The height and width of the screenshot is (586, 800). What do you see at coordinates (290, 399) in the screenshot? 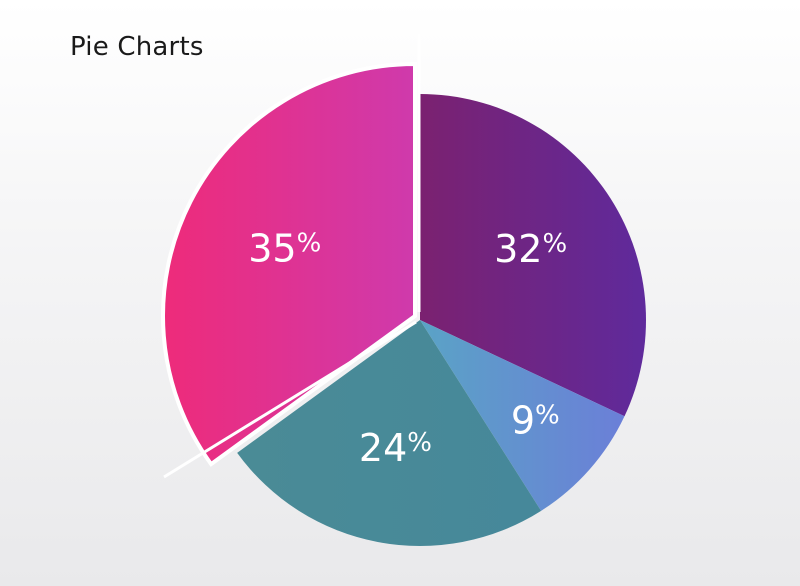
I see `separator-line-left` at bounding box center [290, 399].